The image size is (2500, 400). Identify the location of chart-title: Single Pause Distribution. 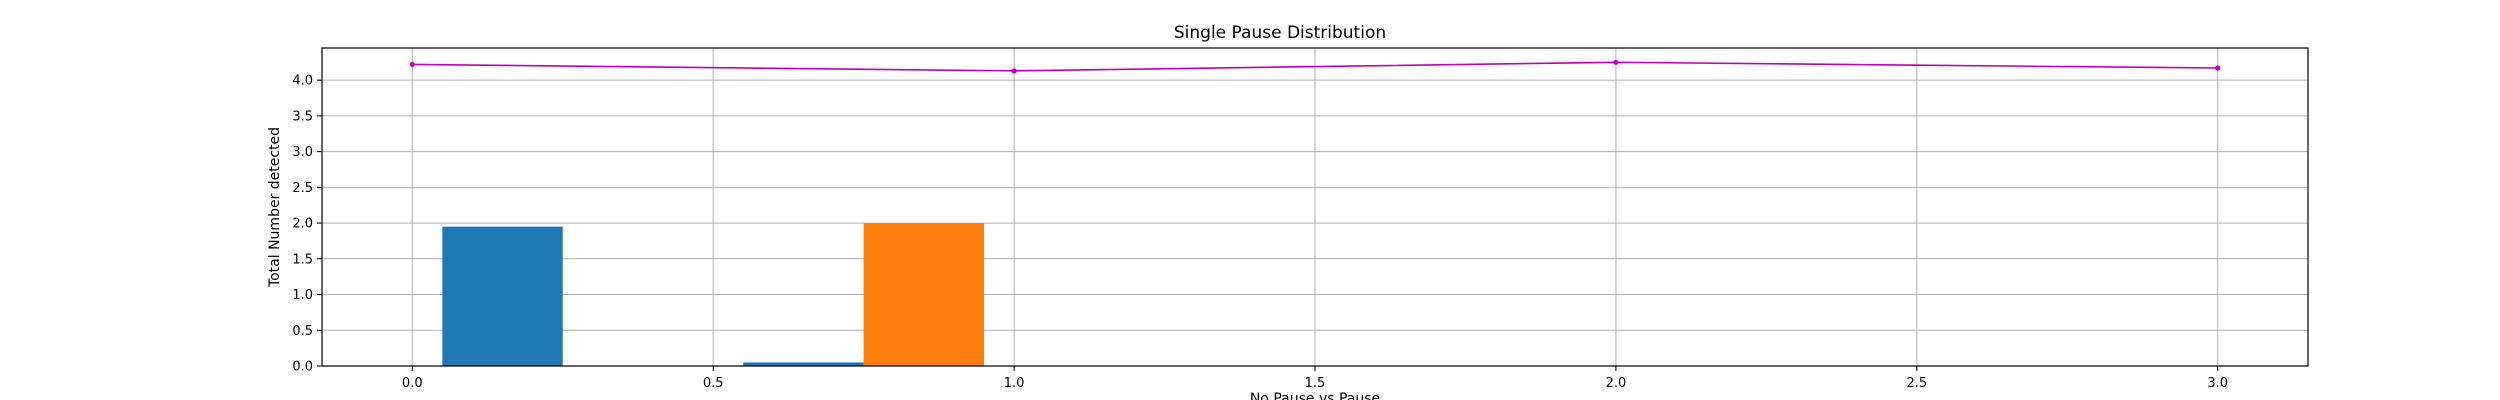
(1280, 33).